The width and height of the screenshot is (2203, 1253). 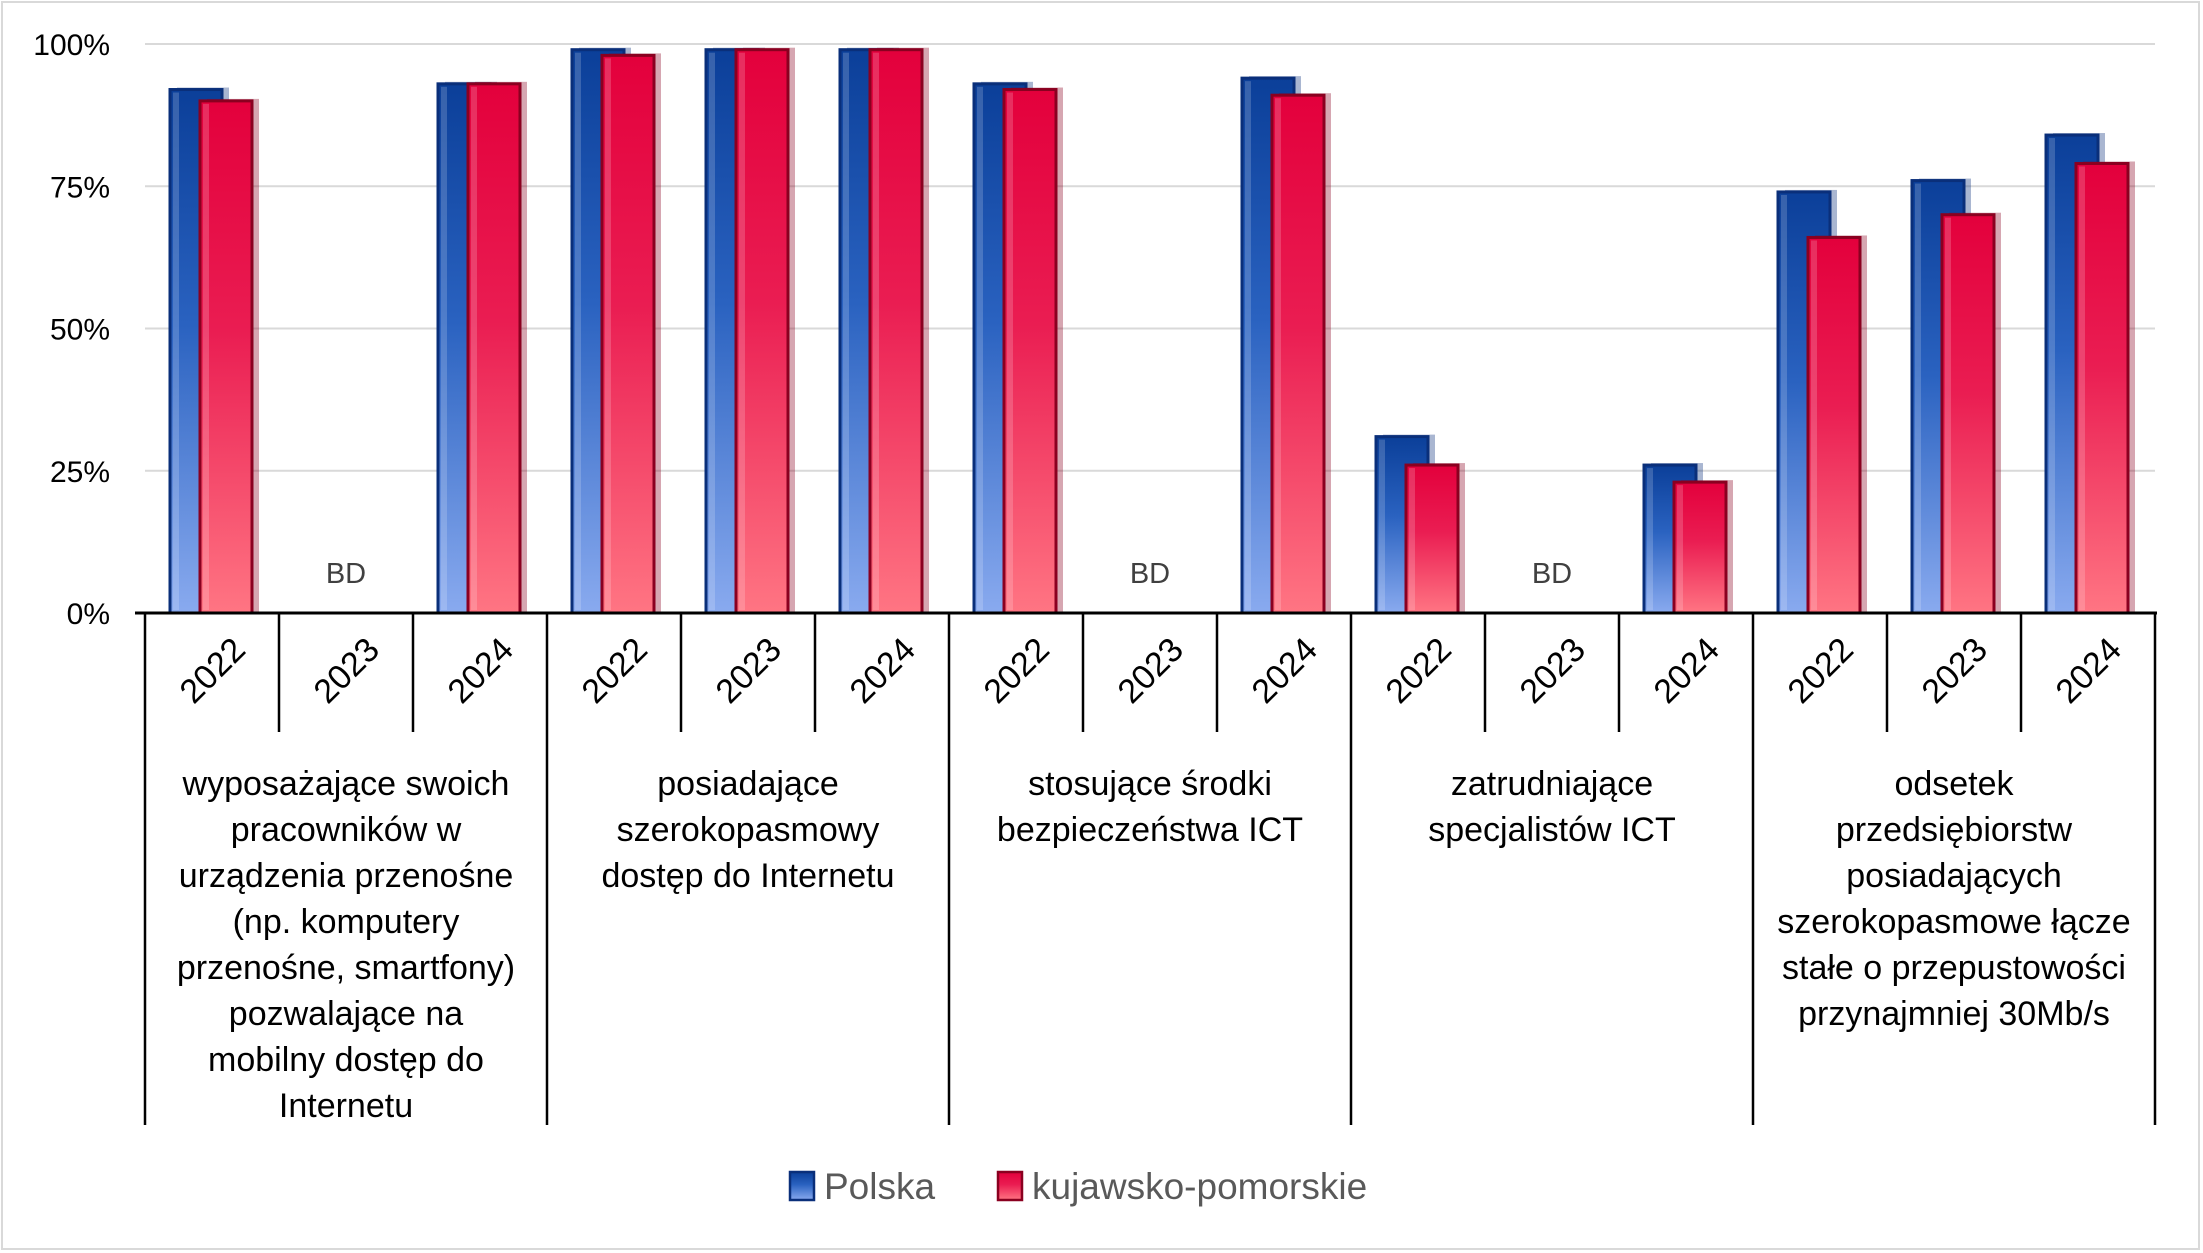 I want to click on group-label-line: Internetu, so click(x=346, y=1106).